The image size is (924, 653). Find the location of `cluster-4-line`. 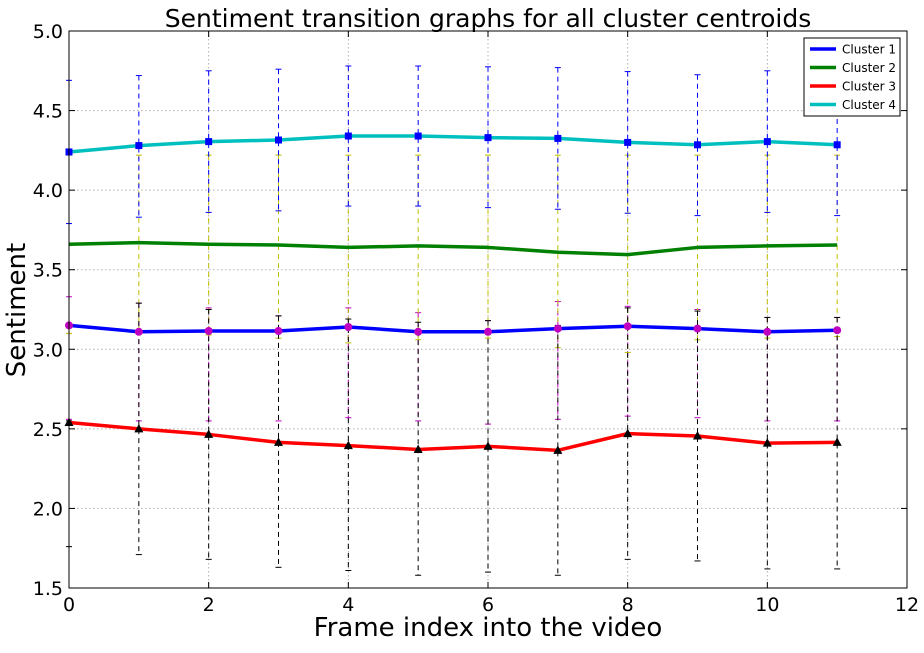

cluster-4-line is located at coordinates (453, 144).